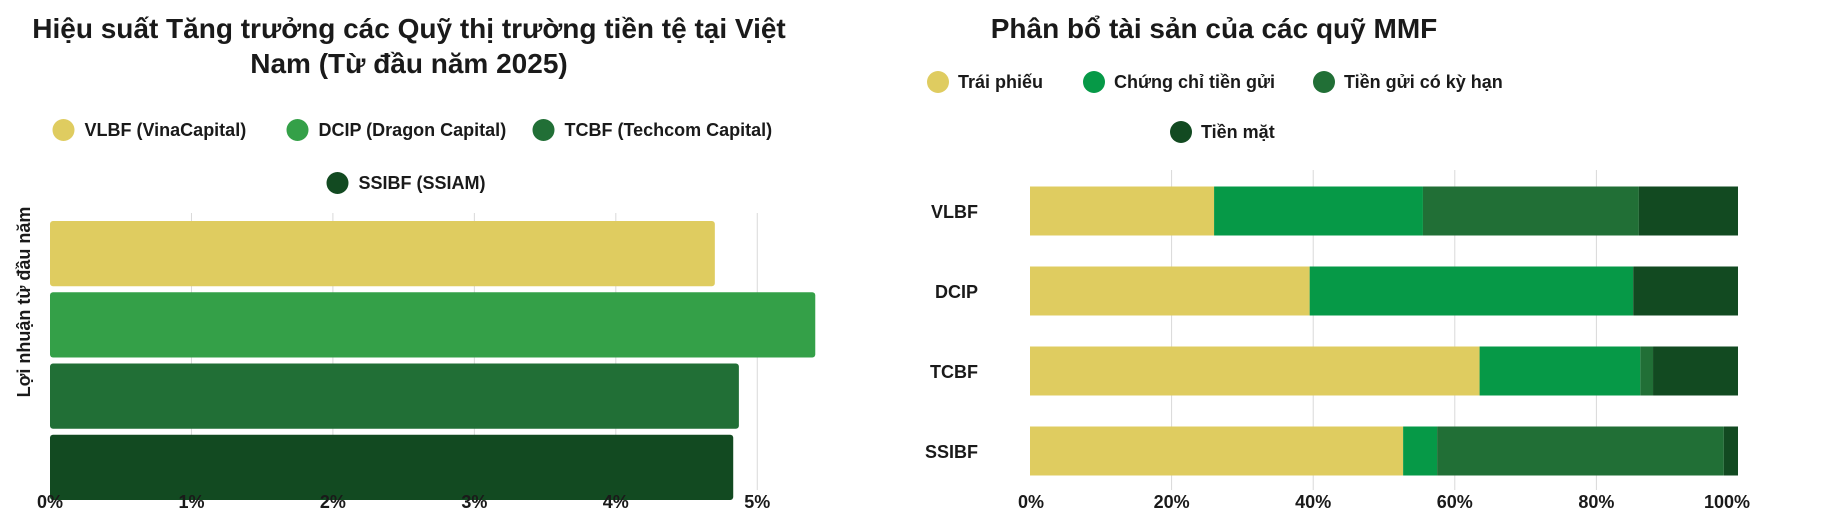  I want to click on legend-item: TCBF (Techcom Capital), so click(652, 130).